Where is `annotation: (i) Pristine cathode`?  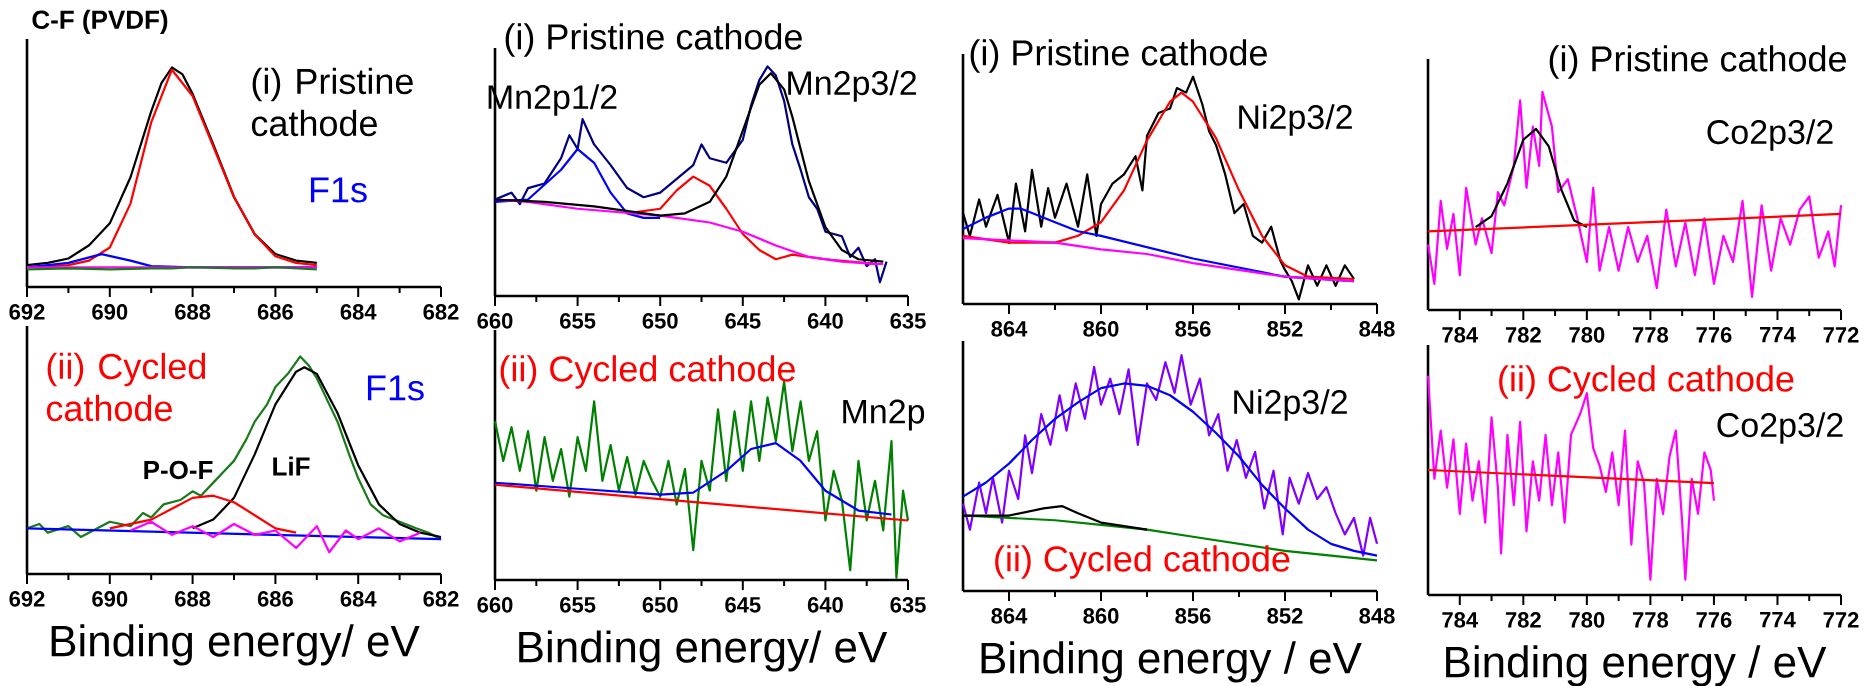
annotation: (i) Pristine cathode is located at coordinates (332, 102).